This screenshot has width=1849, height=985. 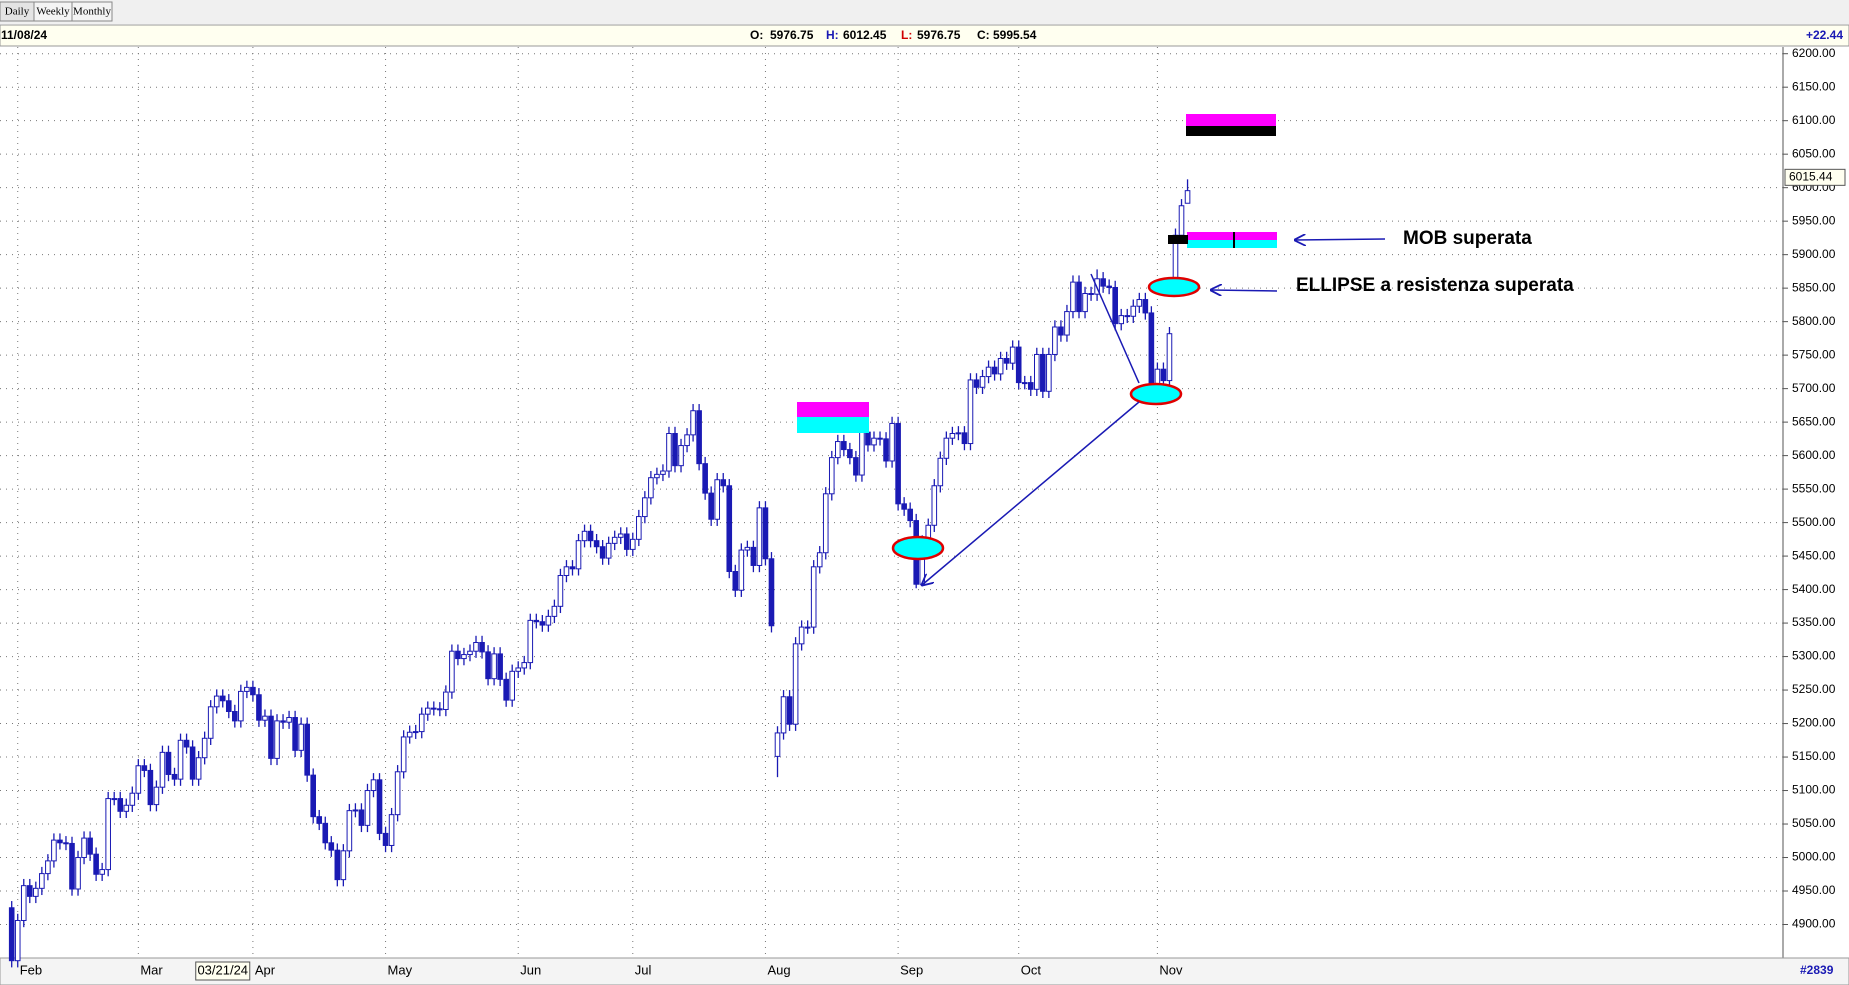 I want to click on x-tick-label: Mar, so click(x=151, y=969).